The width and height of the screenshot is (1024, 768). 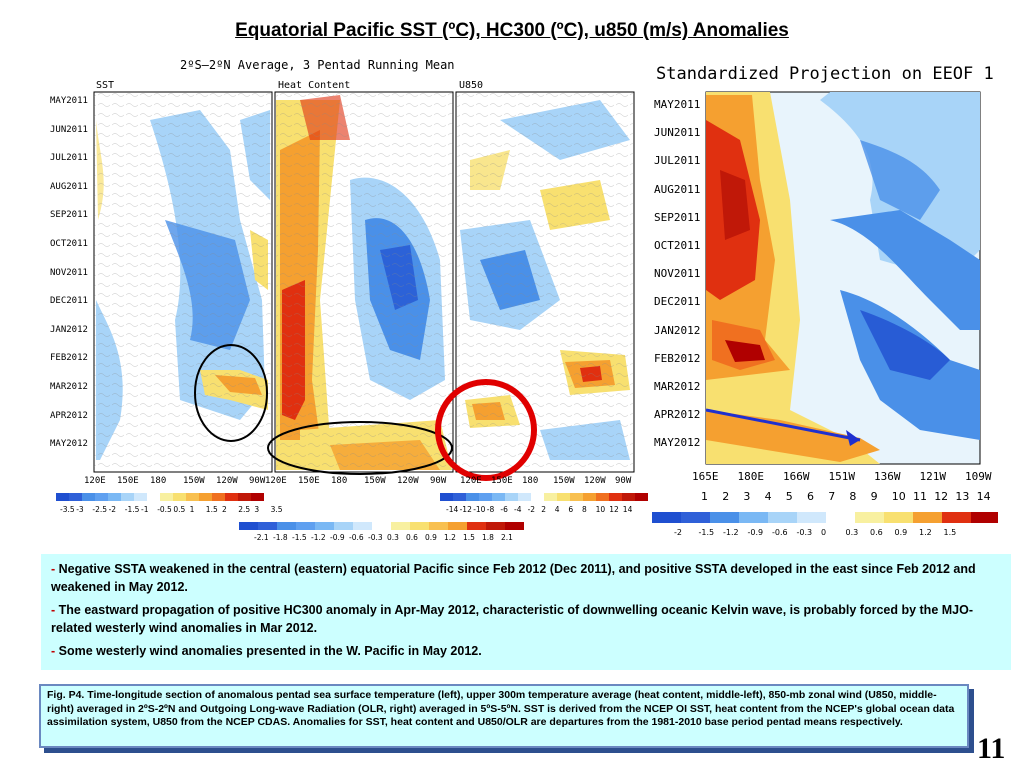 What do you see at coordinates (490, 509) in the screenshot?
I see `u850-colorbar-label: -8` at bounding box center [490, 509].